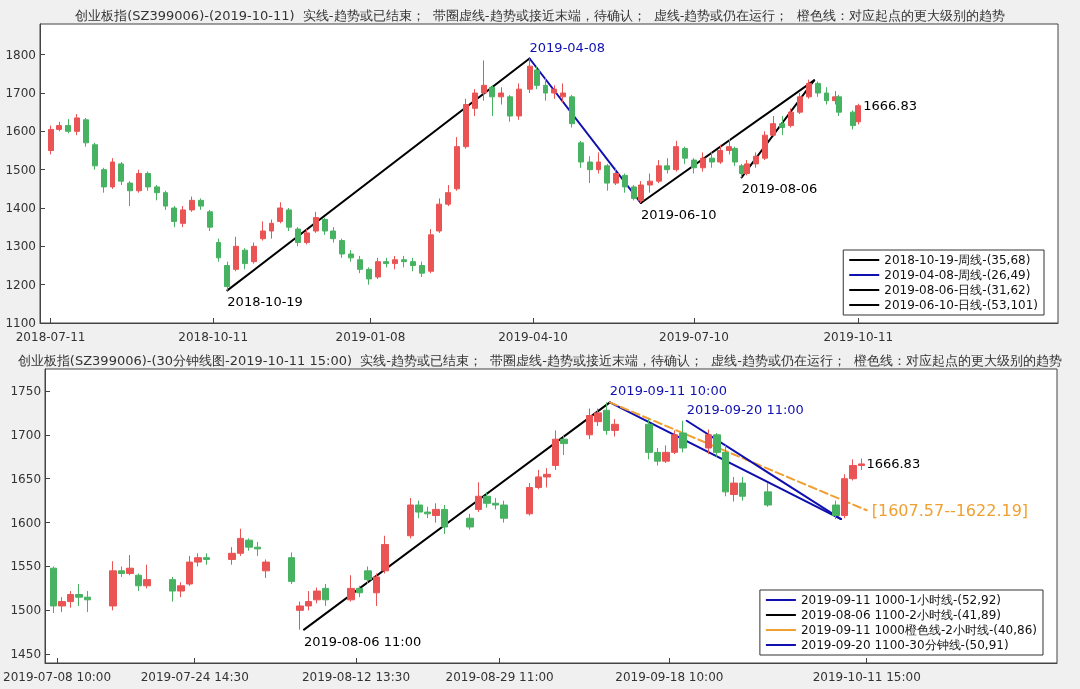 Image resolution: width=1080 pixels, height=689 pixels. I want to click on y-tick-label: 1100, so click(20, 323).